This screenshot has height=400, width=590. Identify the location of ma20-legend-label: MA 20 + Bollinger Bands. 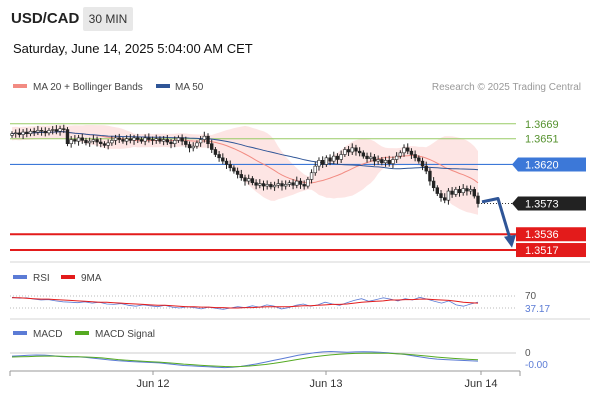
(88, 87).